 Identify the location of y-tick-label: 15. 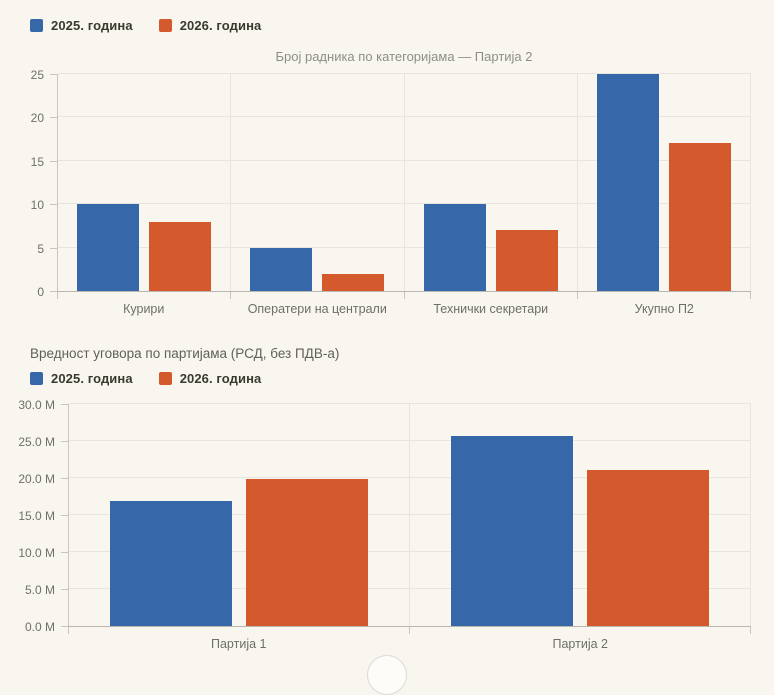
(37, 161).